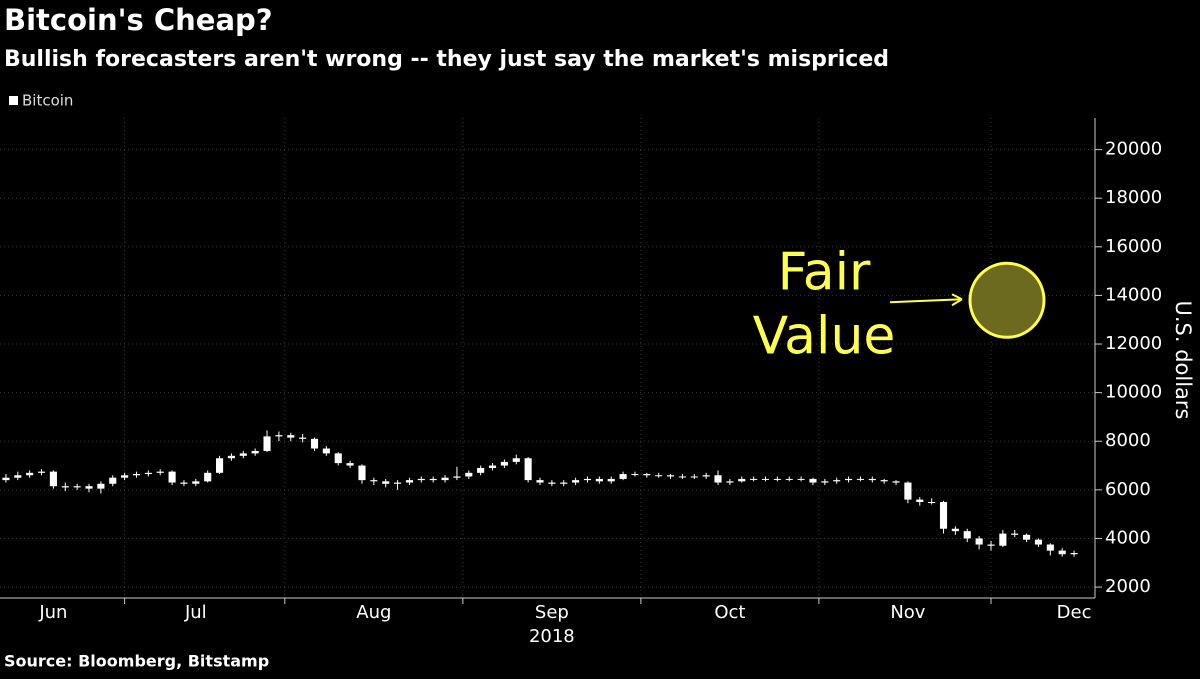 The width and height of the screenshot is (1200, 679). What do you see at coordinates (824, 336) in the screenshot?
I see `annotation-text: Value` at bounding box center [824, 336].